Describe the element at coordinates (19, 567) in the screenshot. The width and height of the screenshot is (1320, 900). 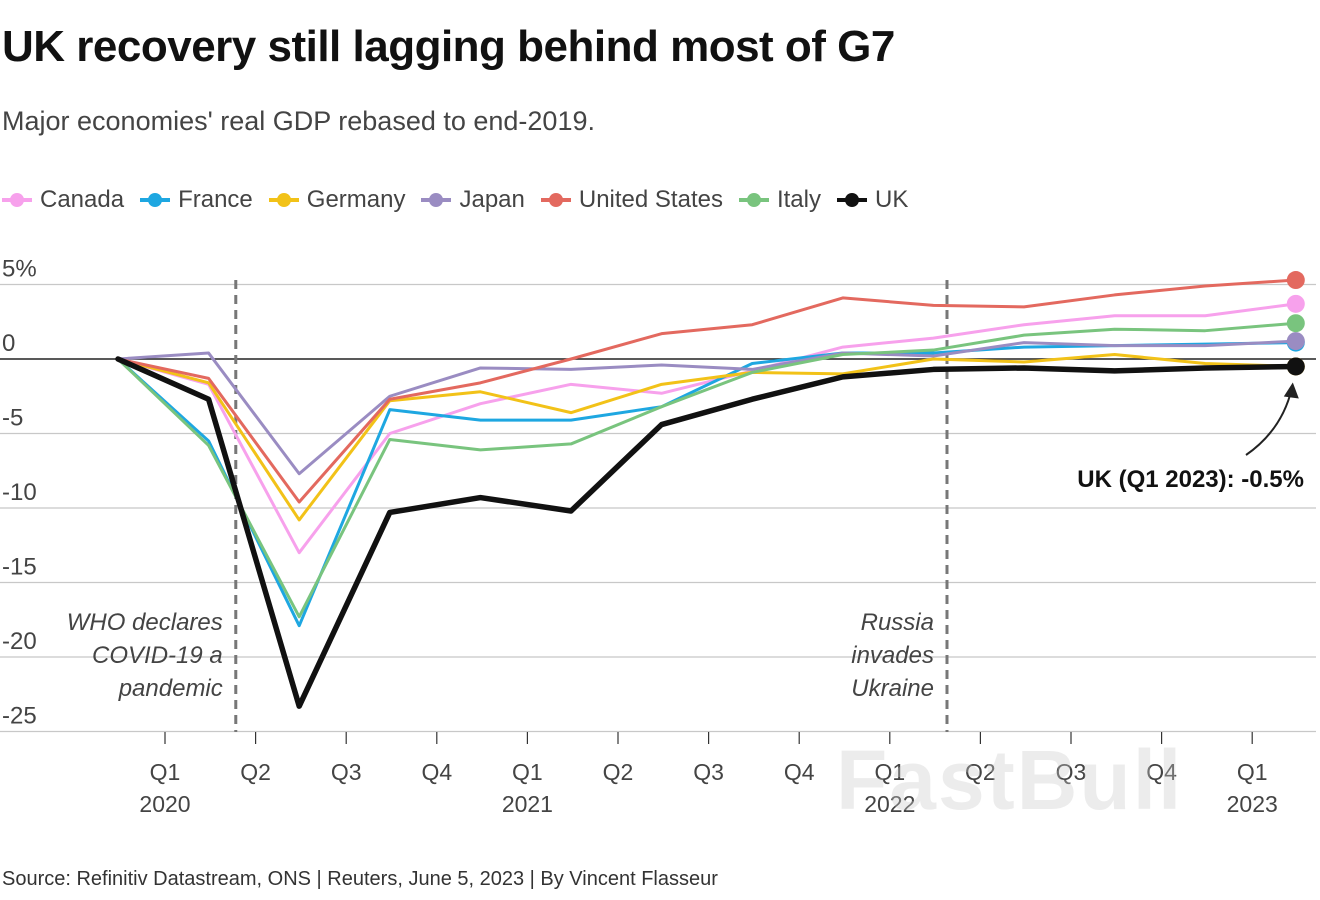
I see `y-tick-label: -15` at that location.